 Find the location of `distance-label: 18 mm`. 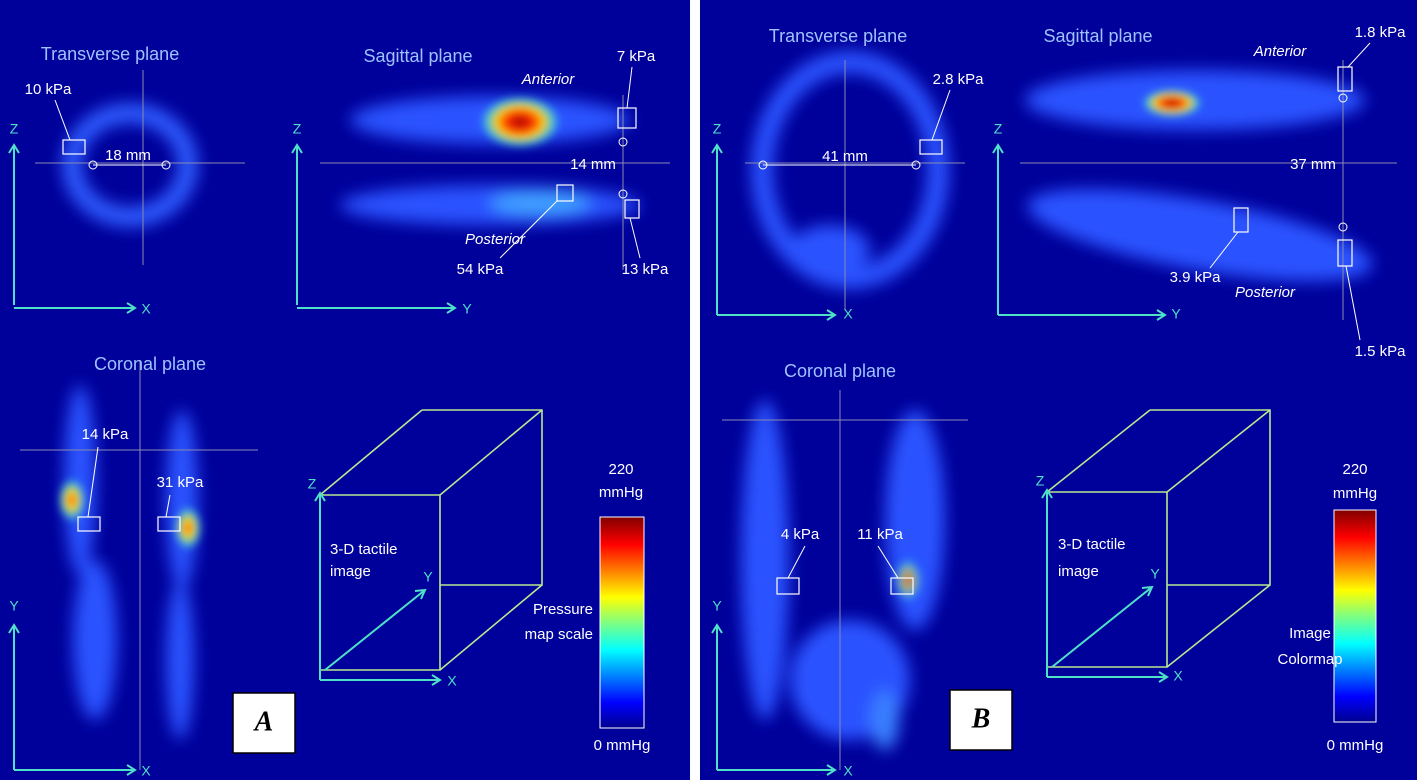

distance-label: 18 mm is located at coordinates (128, 155).